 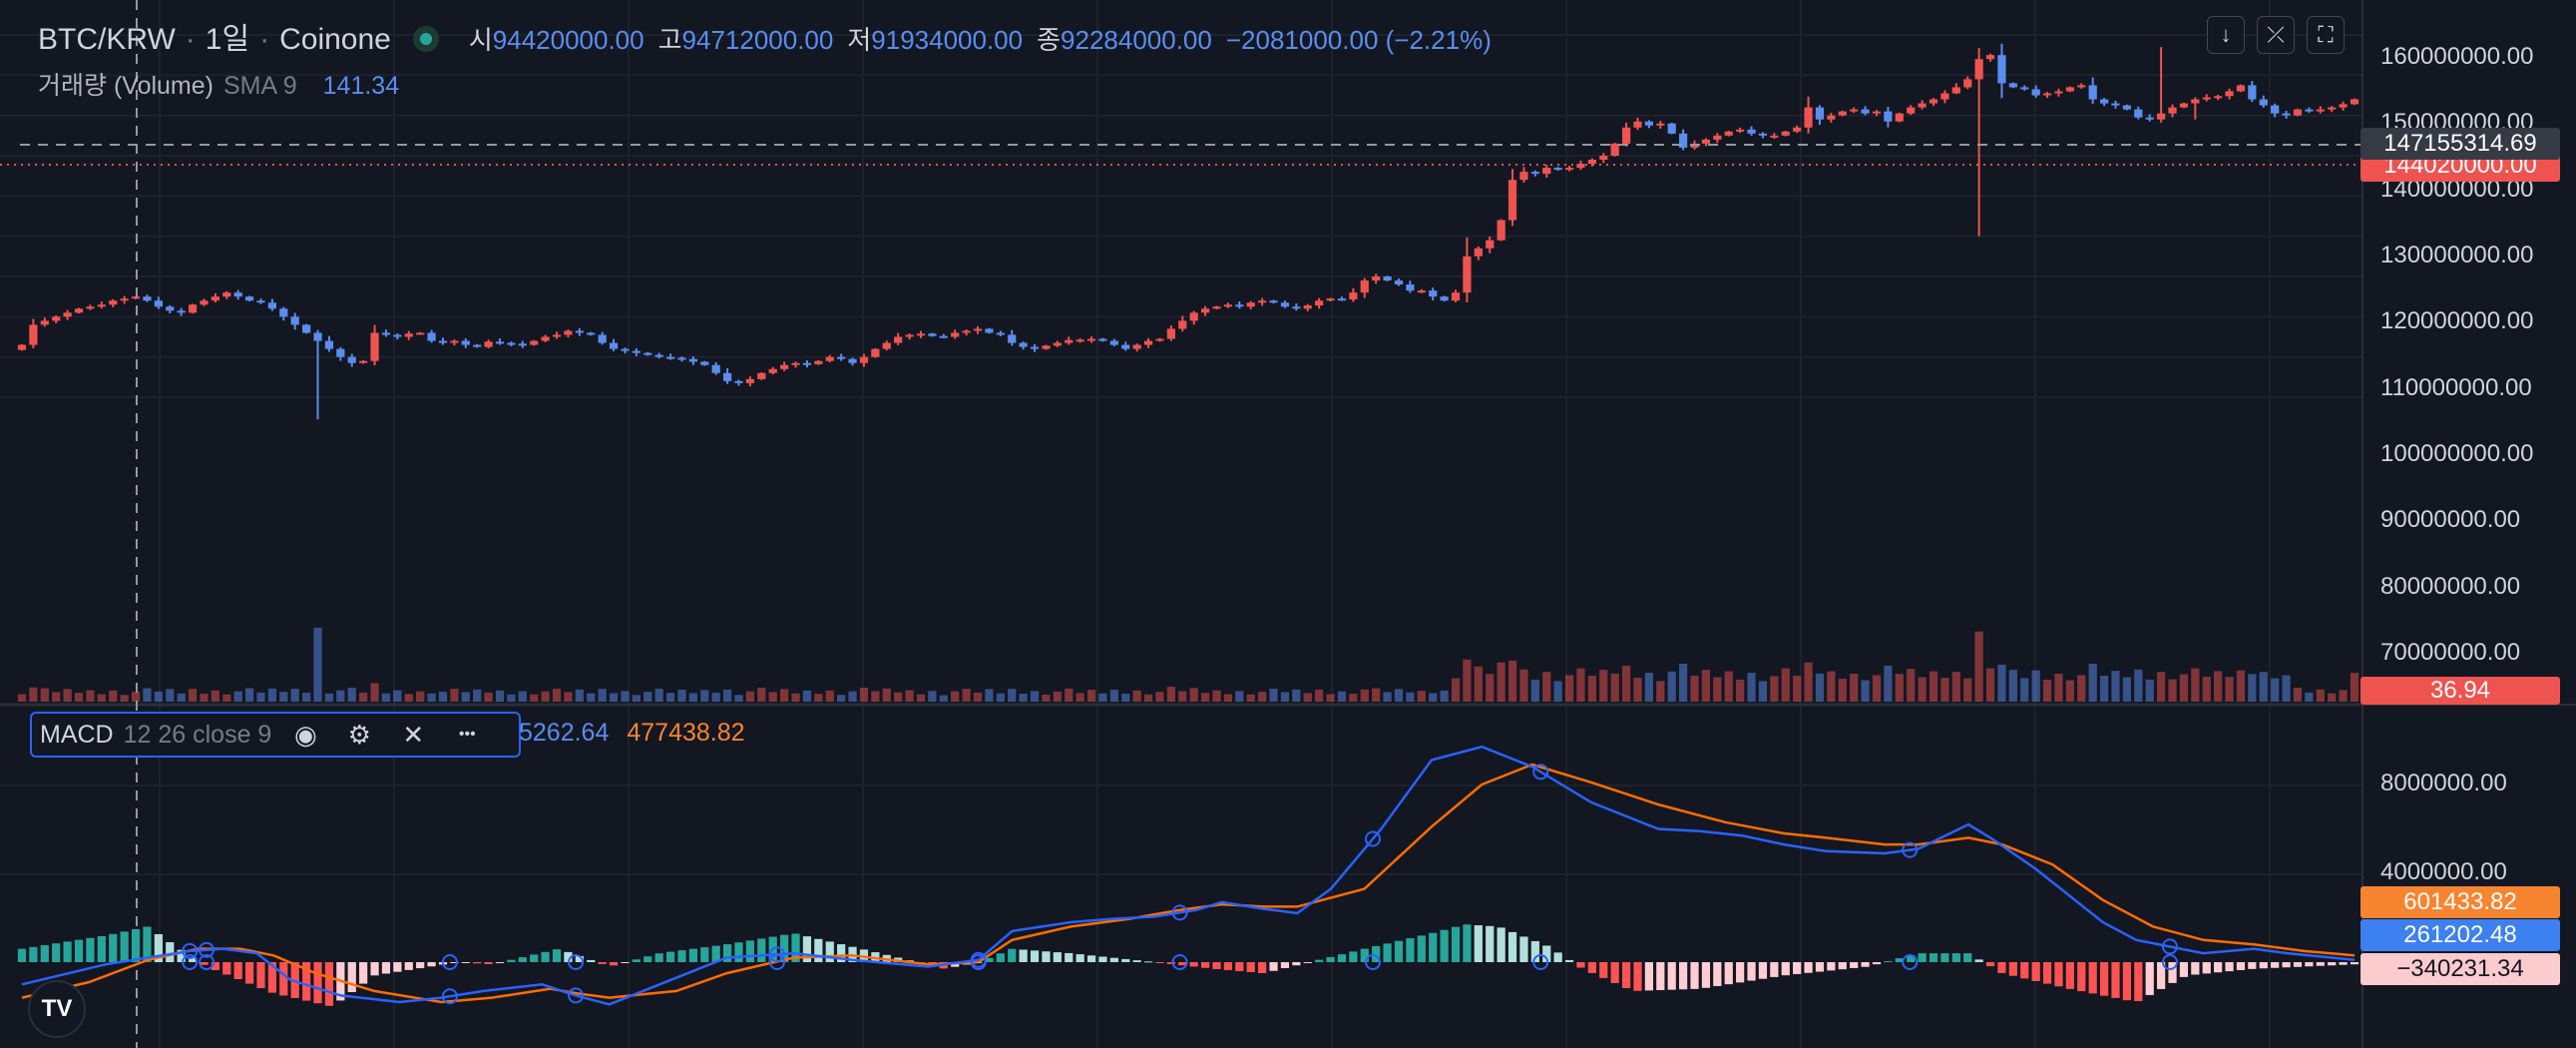 I want to click on symbol-name: BTC/KRW, so click(x=107, y=40).